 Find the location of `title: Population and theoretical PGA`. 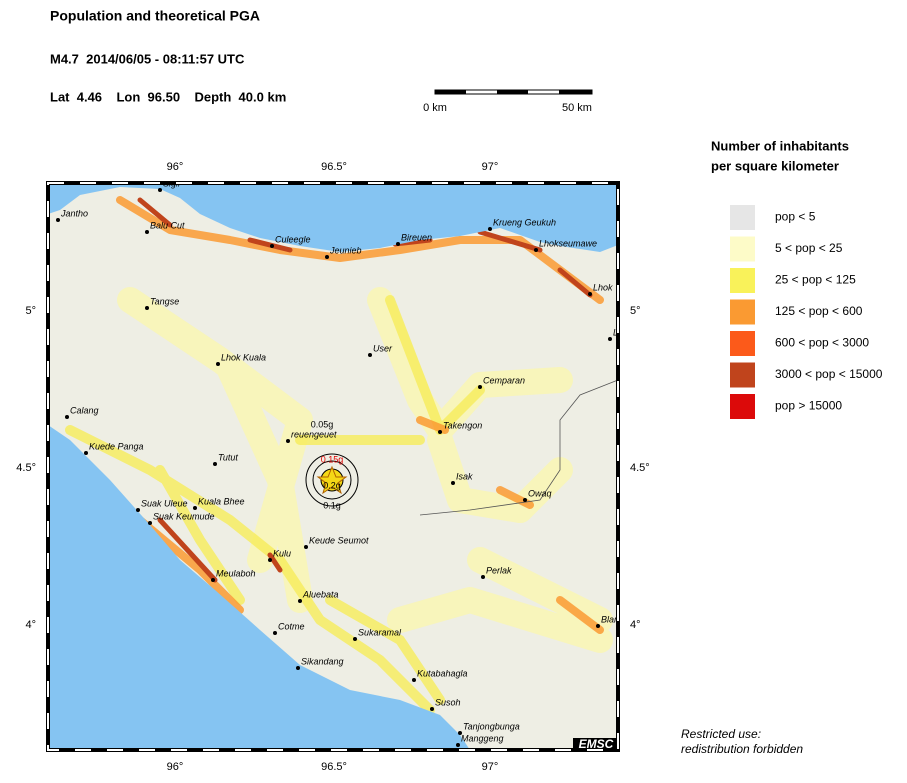

title: Population and theoretical PGA is located at coordinates (155, 16).